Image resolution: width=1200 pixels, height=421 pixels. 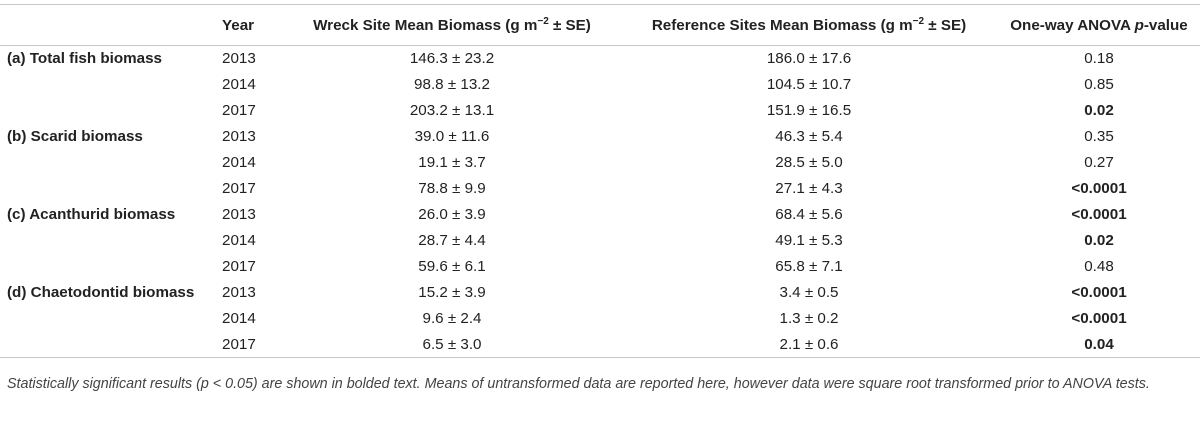 What do you see at coordinates (809, 188) in the screenshot?
I see `reference-biomass-cell: 27.1 ± 4.3` at bounding box center [809, 188].